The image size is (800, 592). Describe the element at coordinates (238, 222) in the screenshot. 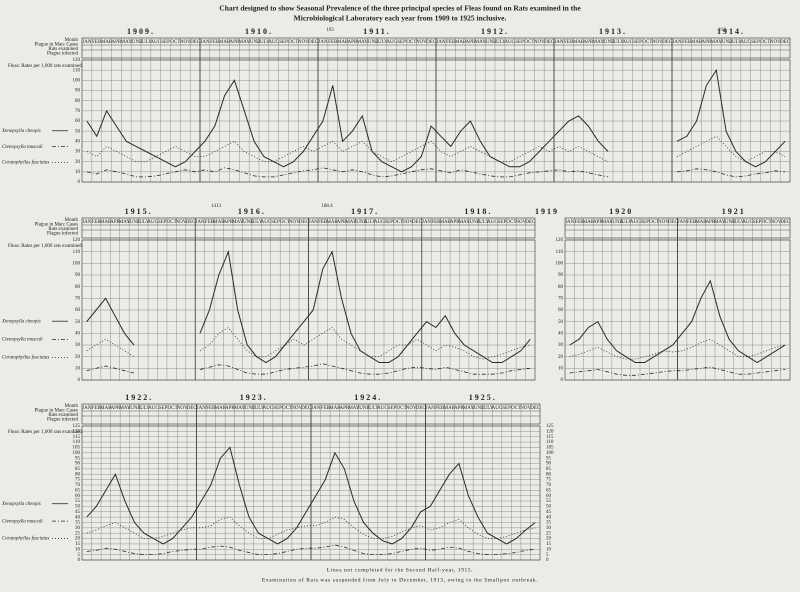

I see `month-label: MAY` at that location.